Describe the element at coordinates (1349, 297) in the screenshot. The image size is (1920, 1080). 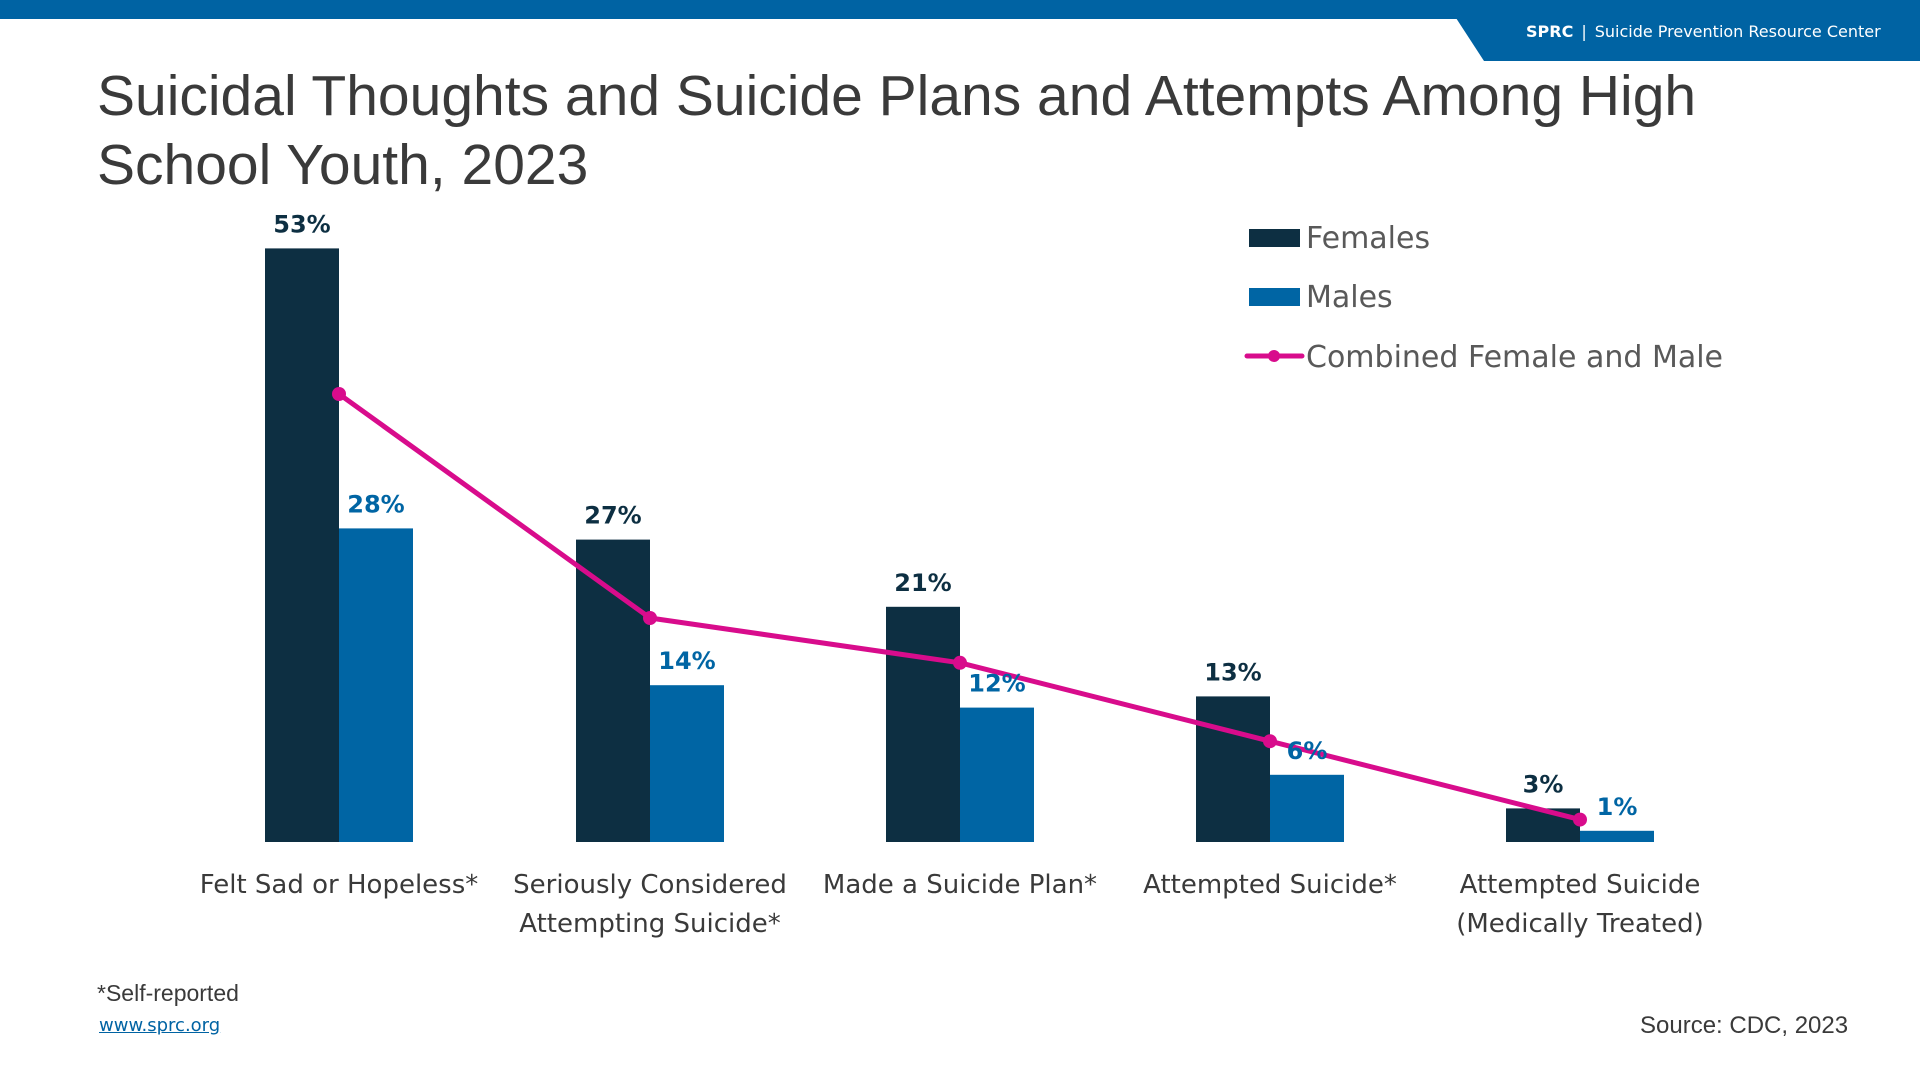
I see `legend-label-males: Males` at that location.